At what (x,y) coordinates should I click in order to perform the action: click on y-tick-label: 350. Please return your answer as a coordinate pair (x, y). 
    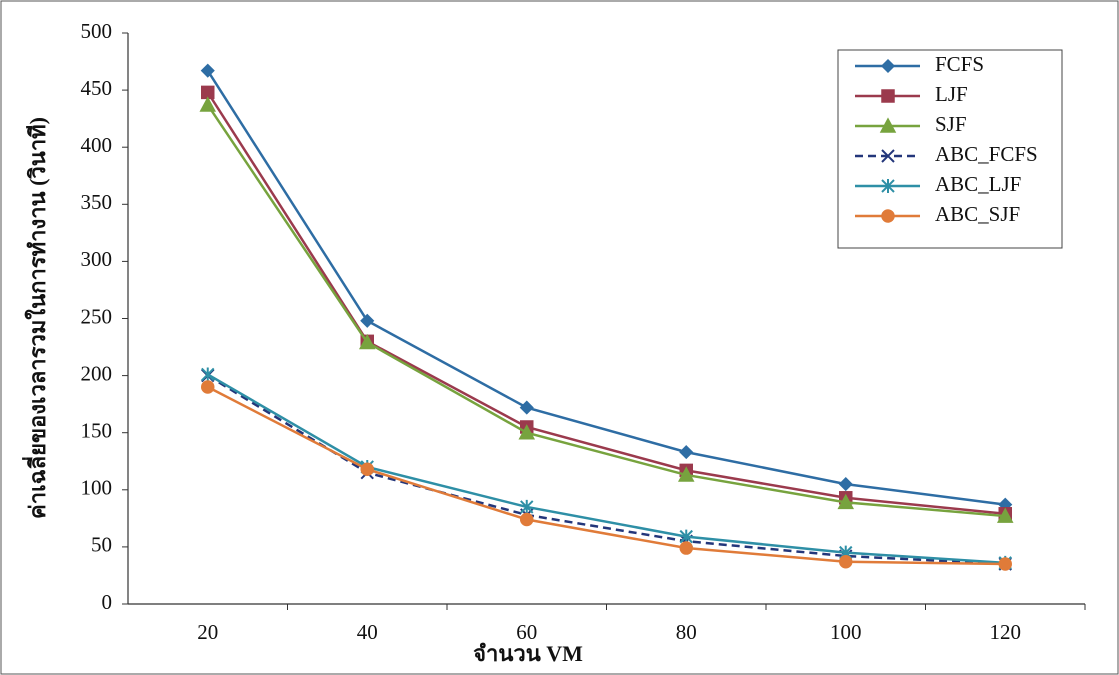
    Looking at the image, I should click on (97, 202).